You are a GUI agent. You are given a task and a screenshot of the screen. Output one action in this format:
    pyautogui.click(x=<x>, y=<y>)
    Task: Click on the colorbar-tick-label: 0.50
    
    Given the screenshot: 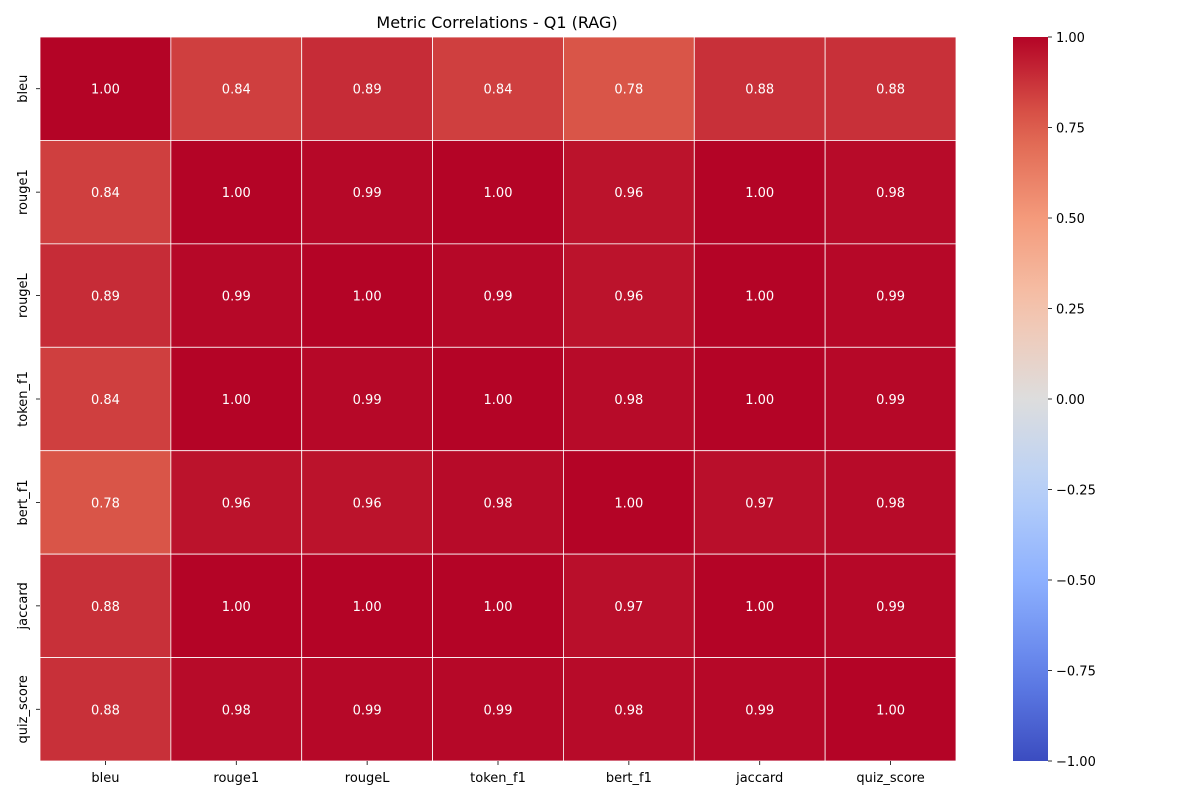 What is the action you would take?
    pyautogui.click(x=1070, y=219)
    